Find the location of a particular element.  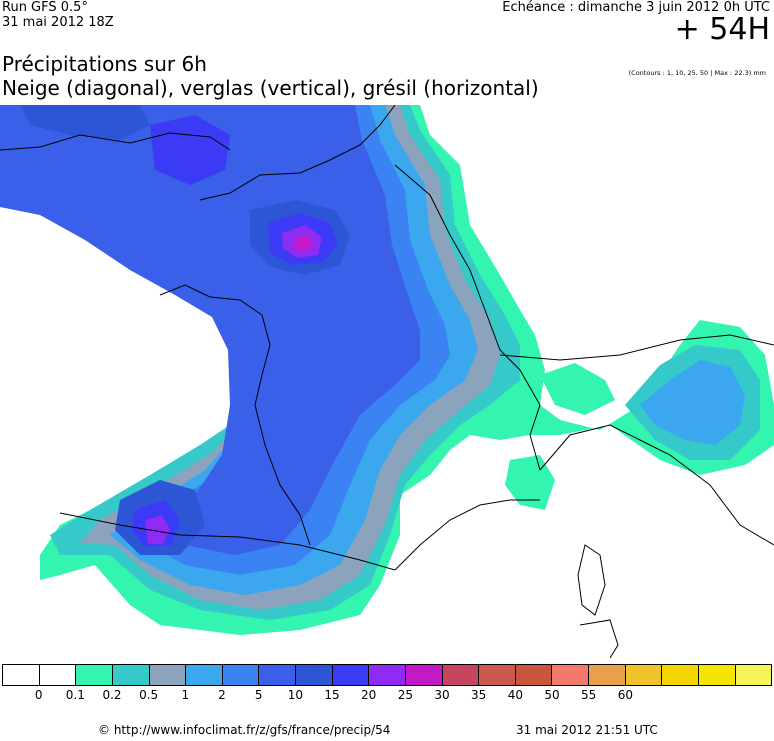

precip-band-1-east is located at coordinates (692, 402).